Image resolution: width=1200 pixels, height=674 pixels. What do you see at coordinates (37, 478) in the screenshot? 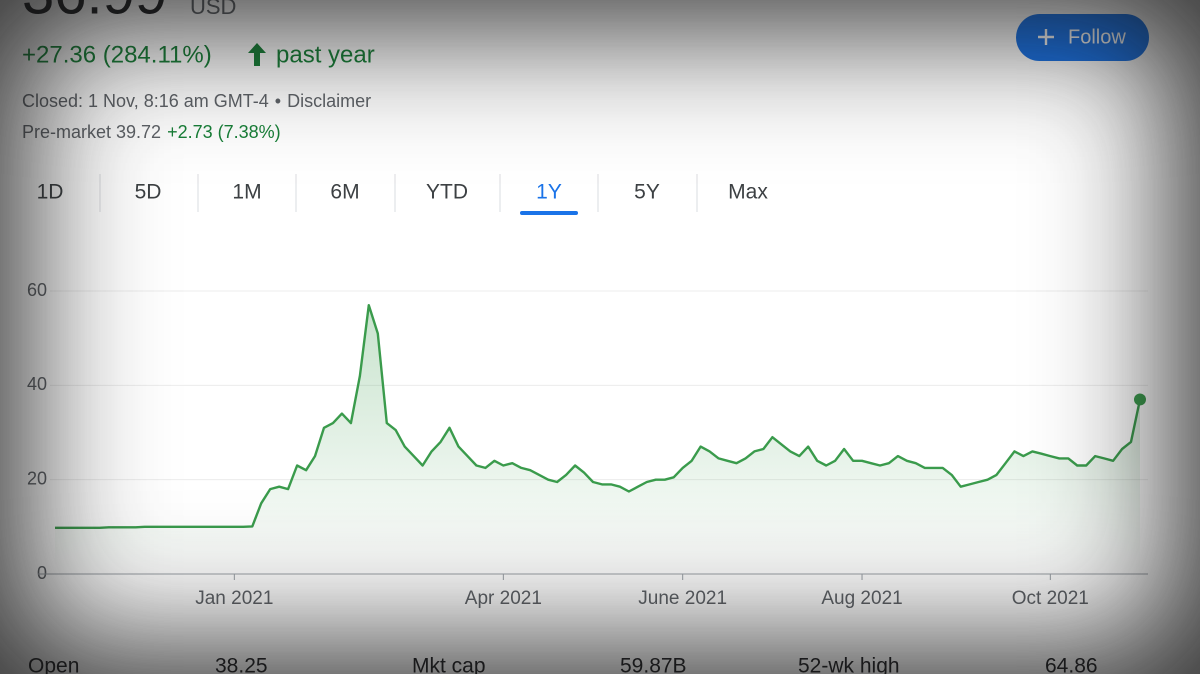
I see `y-tick-label: 20` at bounding box center [37, 478].